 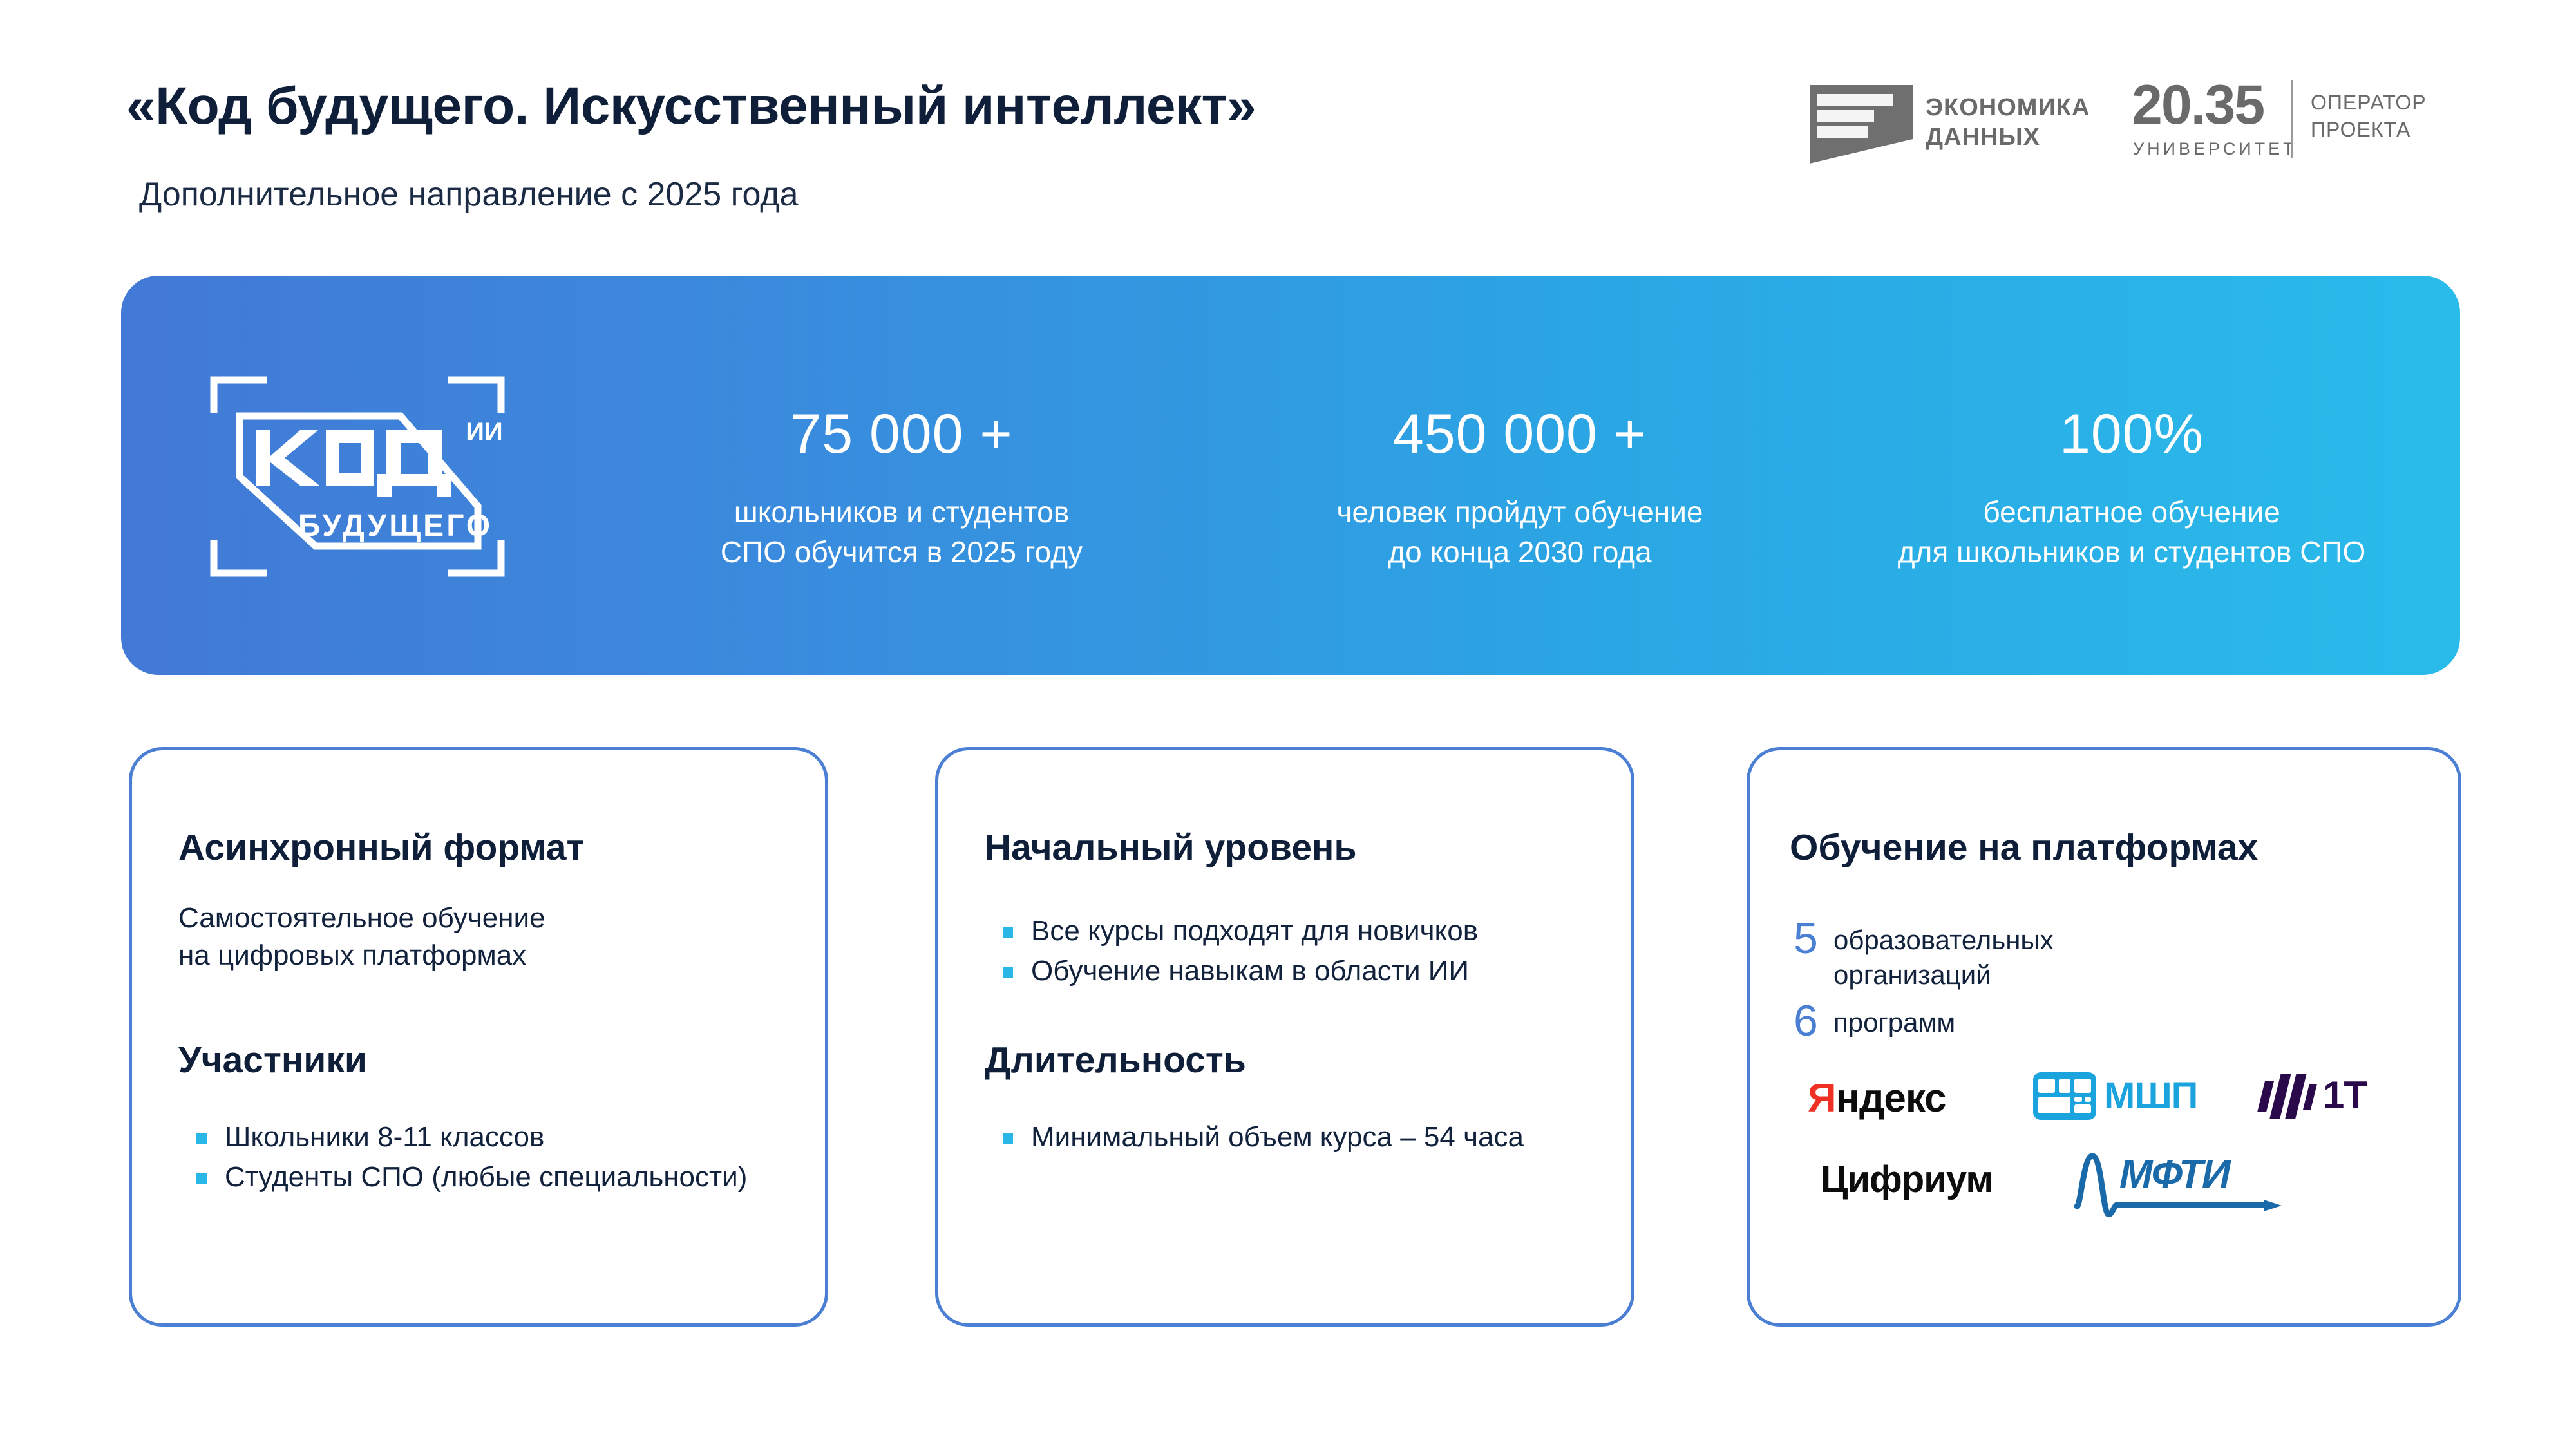 What do you see at coordinates (2198, 105) in the screenshot?
I see `university-2035-number: 20.35` at bounding box center [2198, 105].